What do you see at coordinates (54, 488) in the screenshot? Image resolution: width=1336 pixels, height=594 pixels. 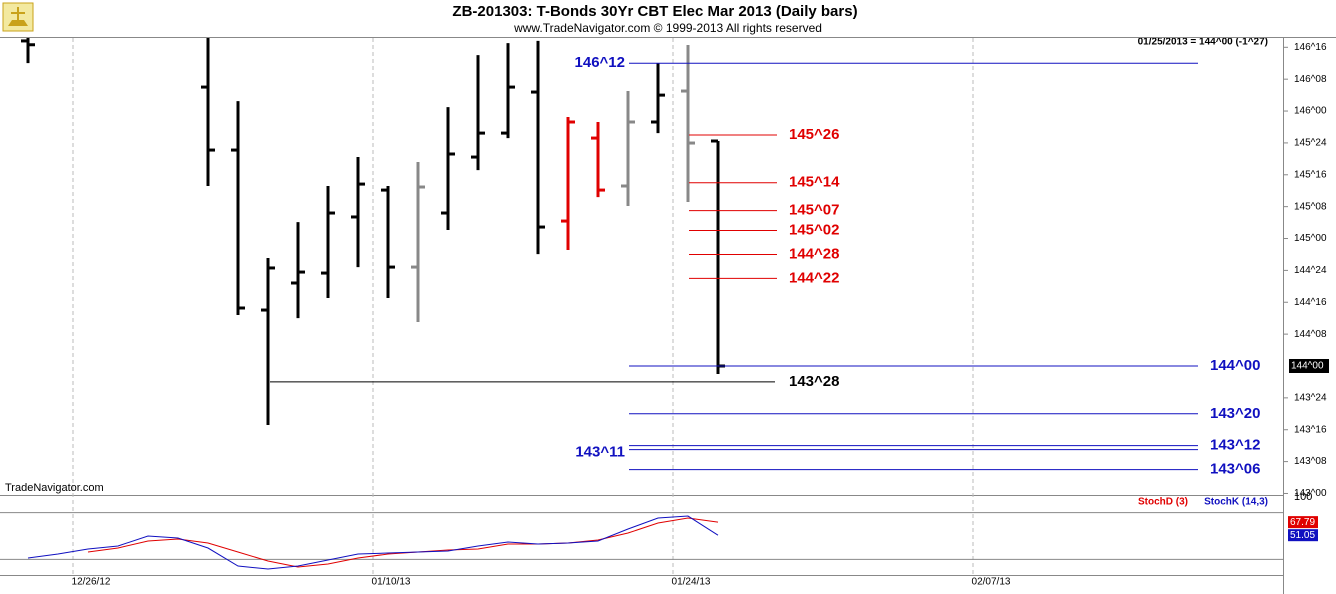 I see `brand: TradeNavigator.com` at bounding box center [54, 488].